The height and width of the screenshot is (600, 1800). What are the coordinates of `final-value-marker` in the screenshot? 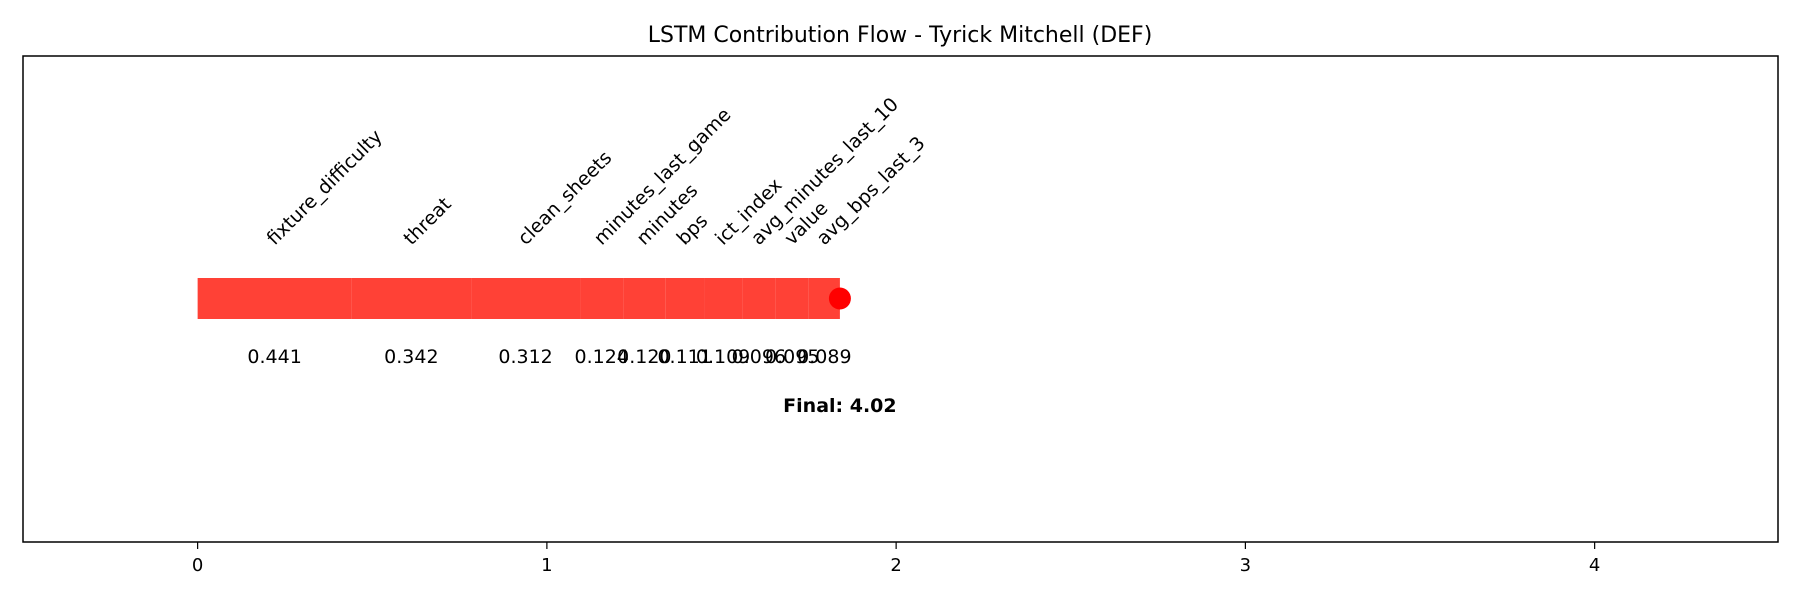 It's located at (839, 298).